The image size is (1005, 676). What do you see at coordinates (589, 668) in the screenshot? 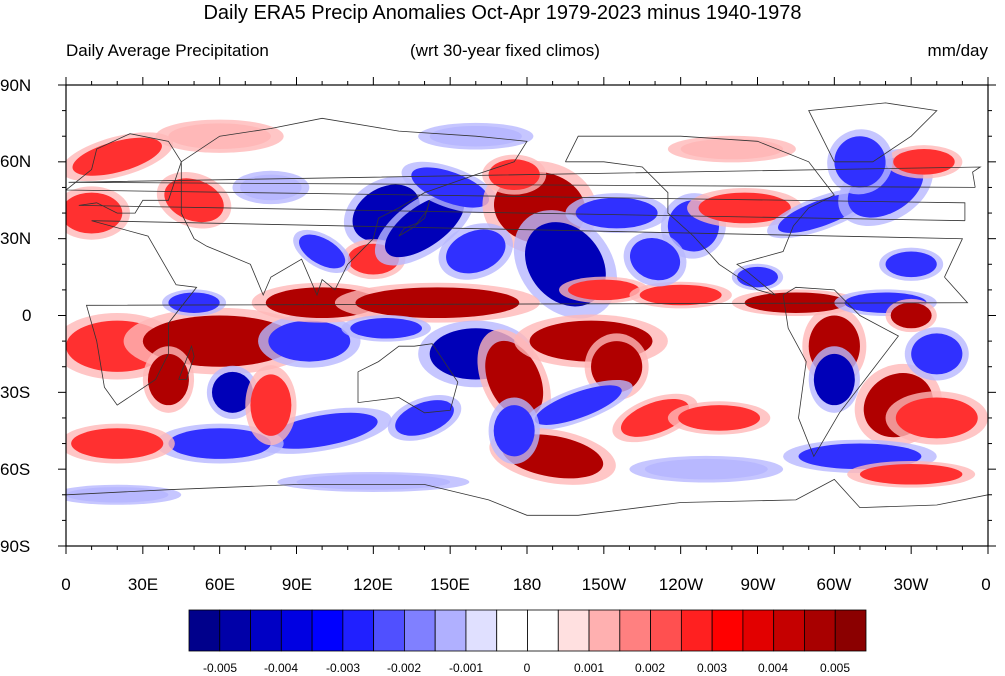
I see `colorbar-label-7: 0.001` at bounding box center [589, 668].